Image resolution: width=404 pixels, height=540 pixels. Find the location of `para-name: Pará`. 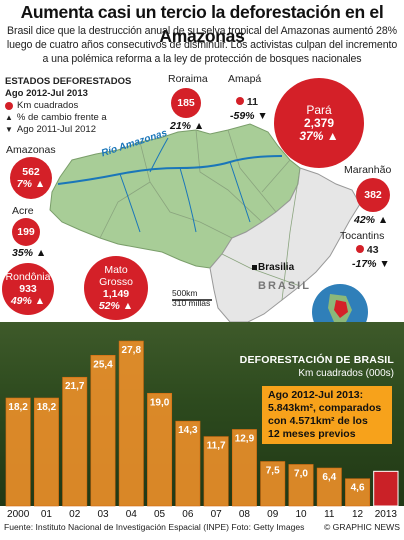

para-name: Pará is located at coordinates (319, 109).